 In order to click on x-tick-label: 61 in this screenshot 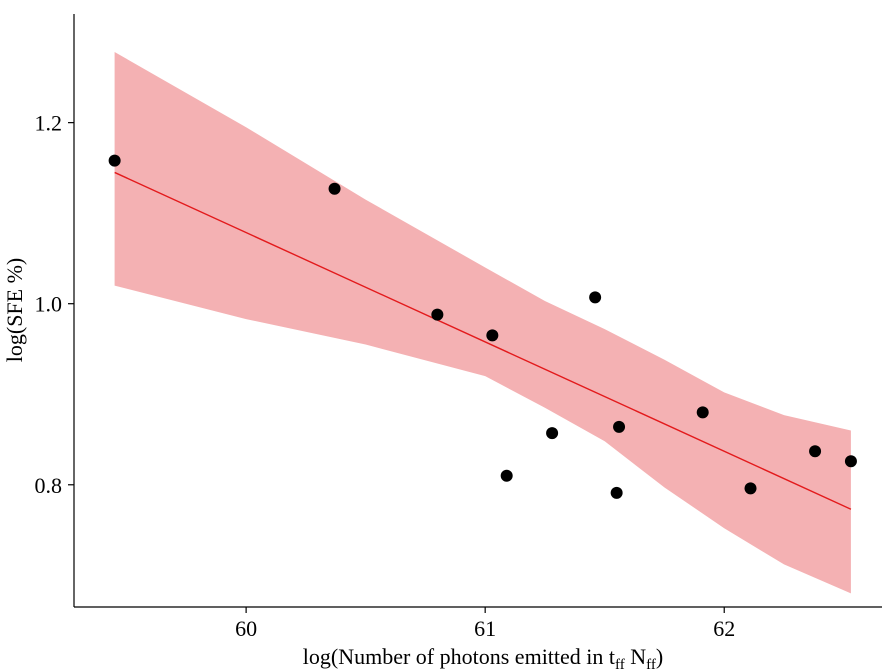, I will do `click(485, 628)`.